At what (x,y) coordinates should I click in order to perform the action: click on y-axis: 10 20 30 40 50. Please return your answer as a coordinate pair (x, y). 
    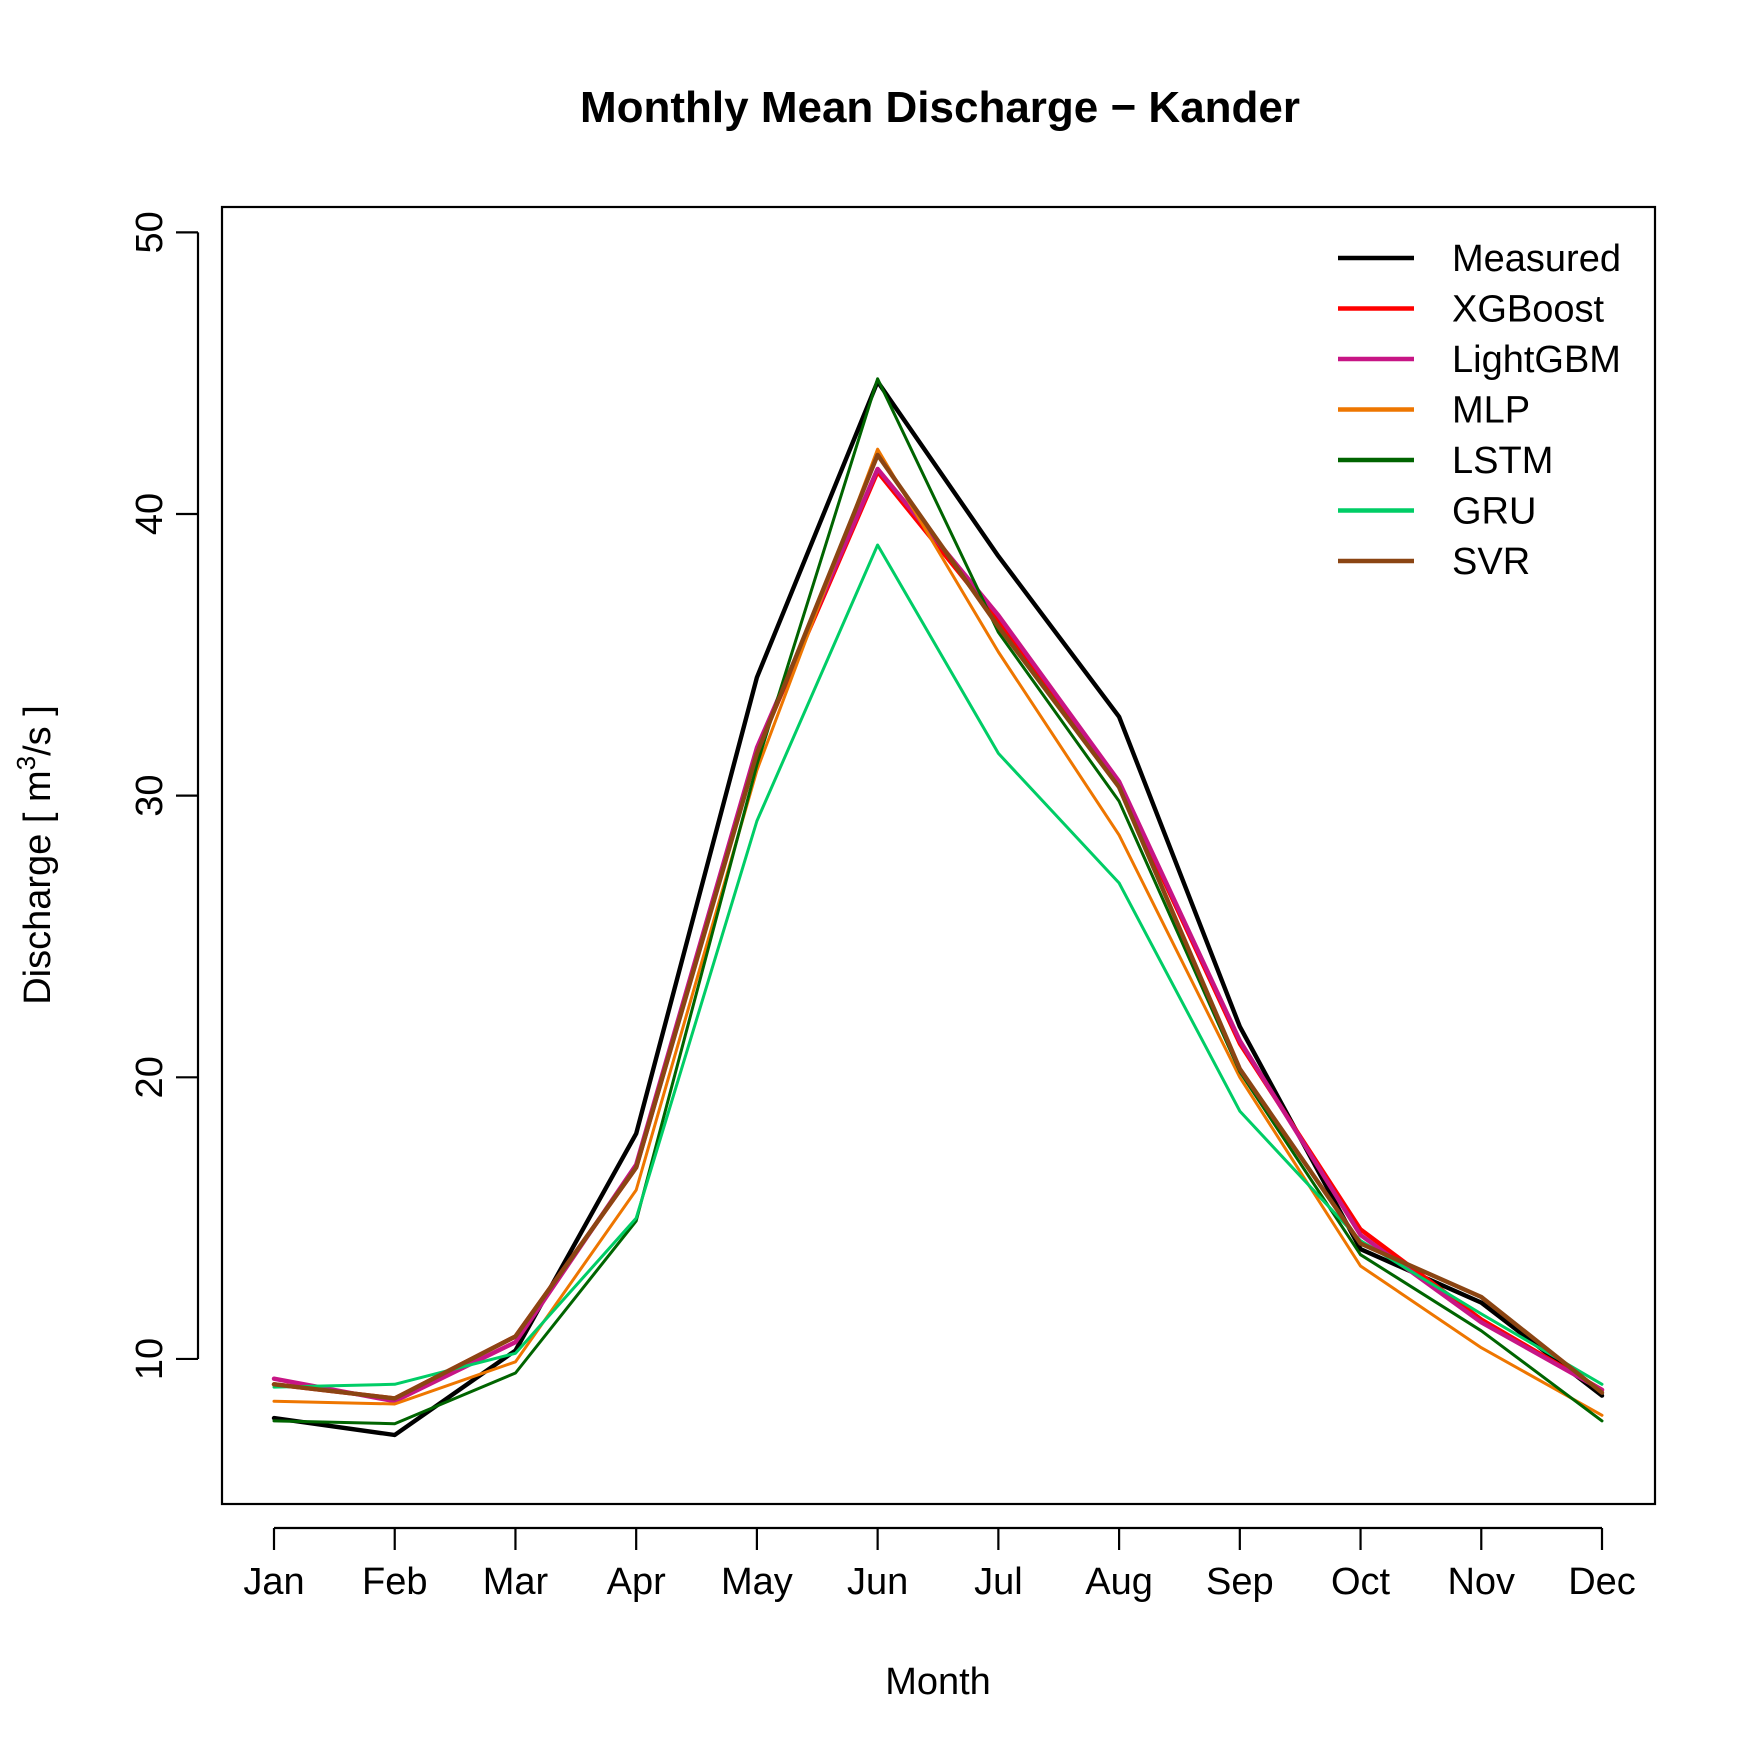
    Looking at the image, I should click on (164, 795).